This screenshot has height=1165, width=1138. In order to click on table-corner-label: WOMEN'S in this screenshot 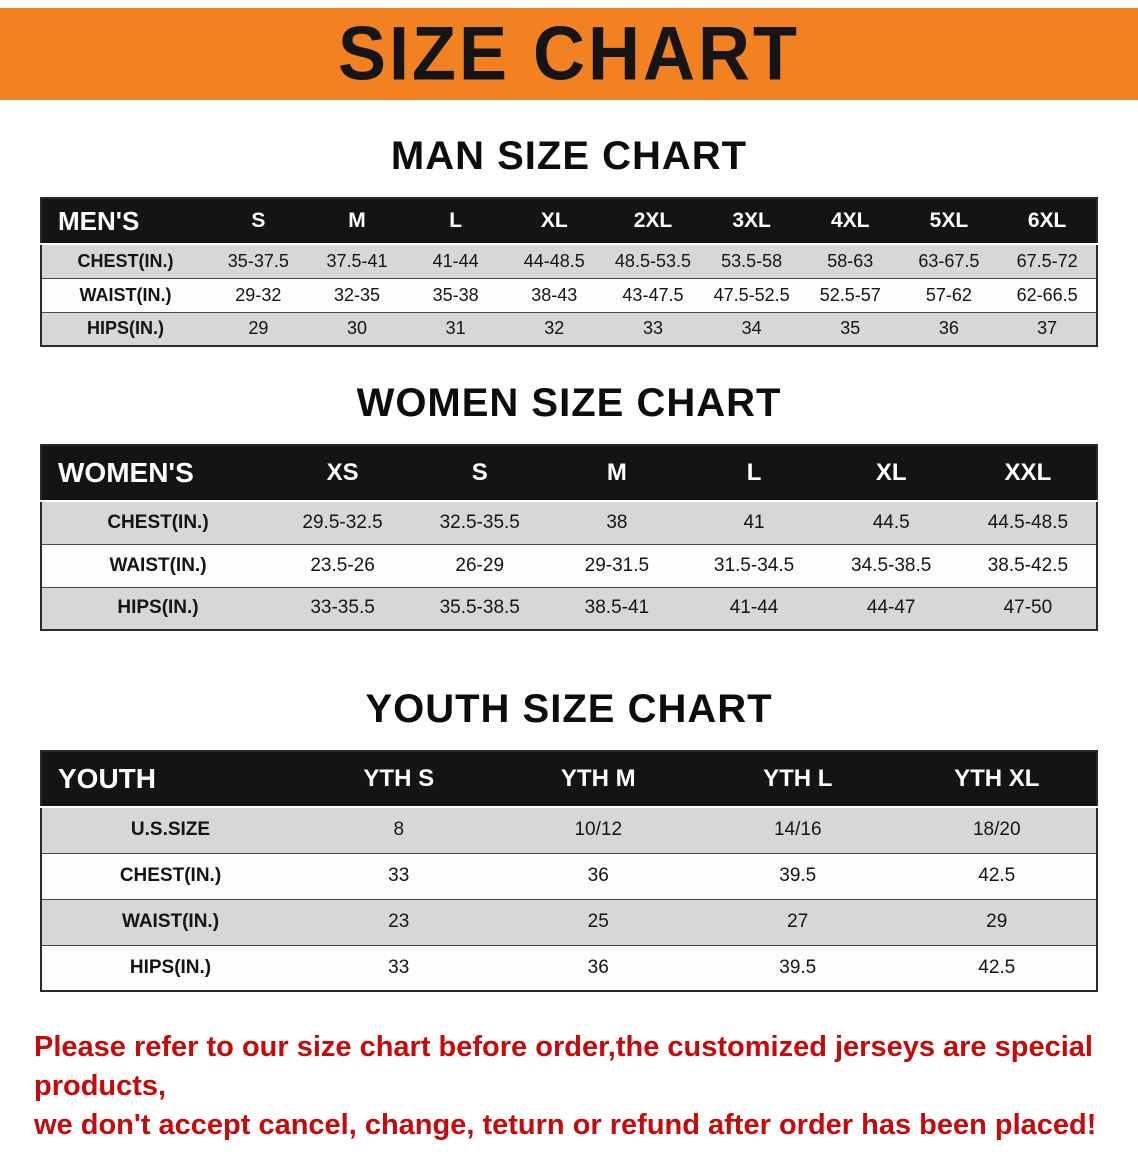, I will do `click(157, 473)`.